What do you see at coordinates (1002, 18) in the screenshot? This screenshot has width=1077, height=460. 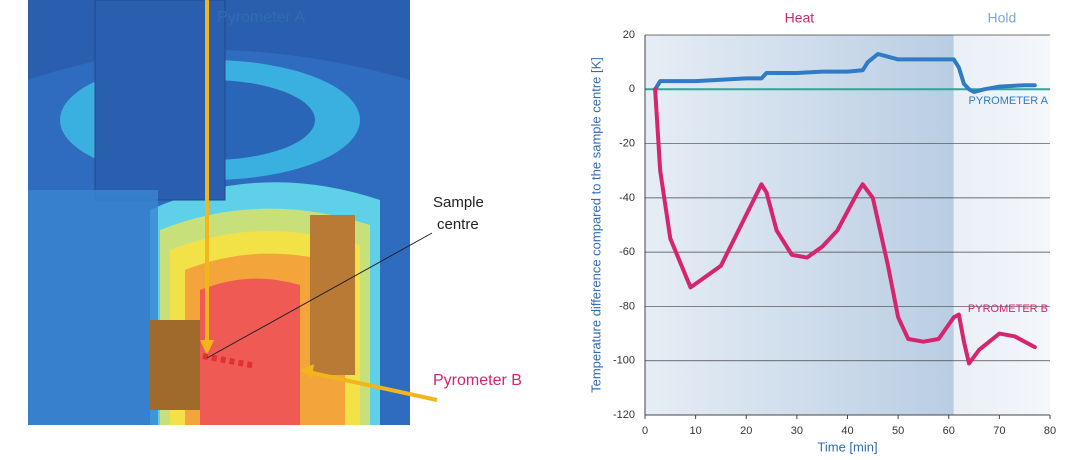 I see `region-label: Hold` at bounding box center [1002, 18].